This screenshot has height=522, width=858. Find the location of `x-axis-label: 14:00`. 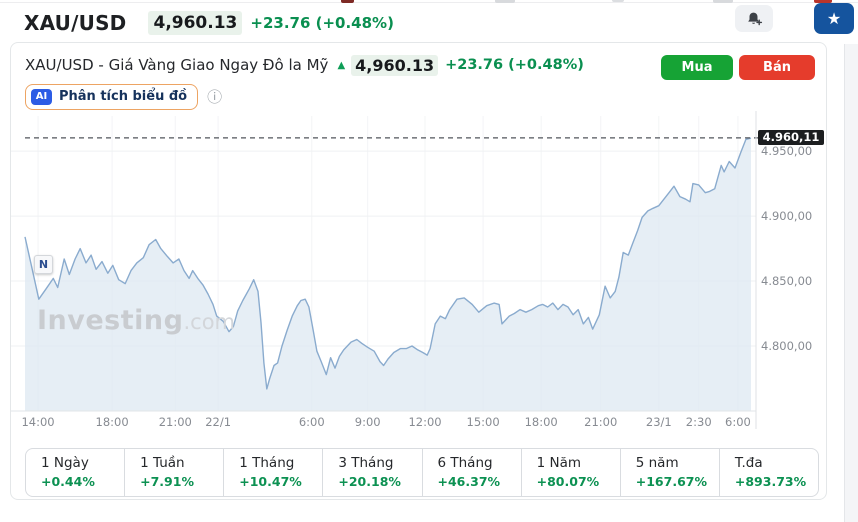

x-axis-label: 14:00 is located at coordinates (38, 422).